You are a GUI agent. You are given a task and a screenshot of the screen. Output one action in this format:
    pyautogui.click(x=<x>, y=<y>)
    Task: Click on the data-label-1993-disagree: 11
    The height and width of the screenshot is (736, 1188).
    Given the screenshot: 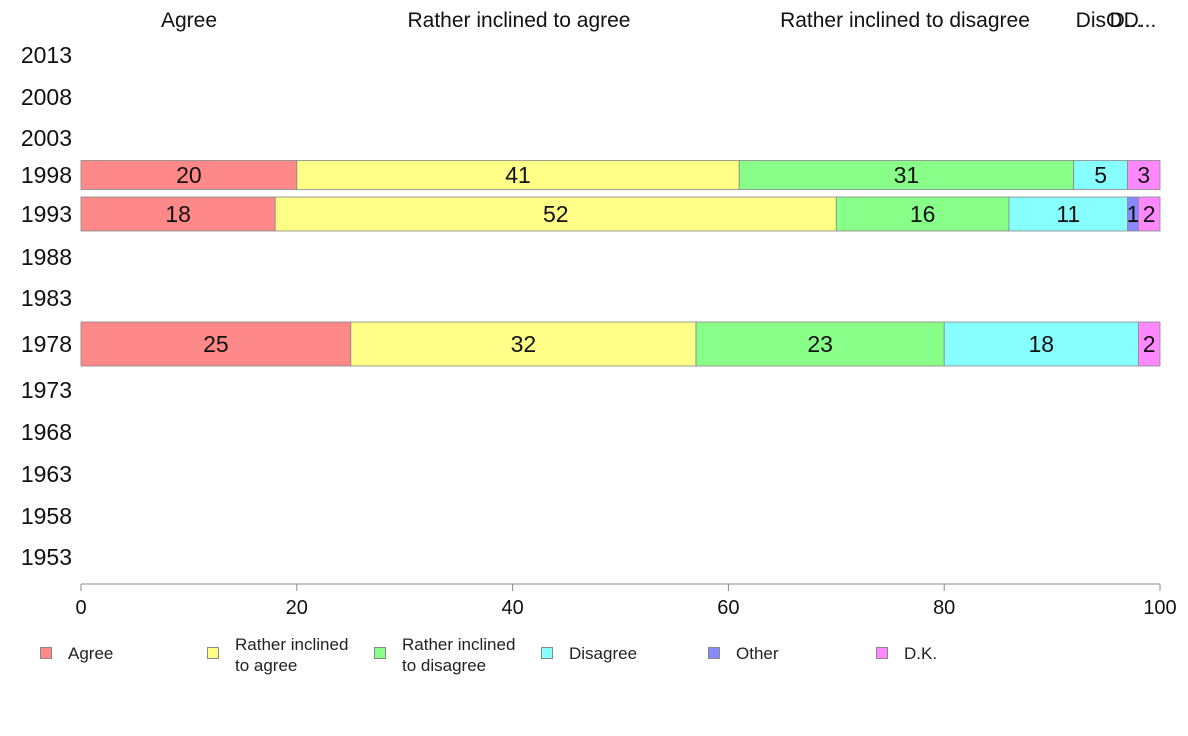 What is the action you would take?
    pyautogui.click(x=1068, y=214)
    